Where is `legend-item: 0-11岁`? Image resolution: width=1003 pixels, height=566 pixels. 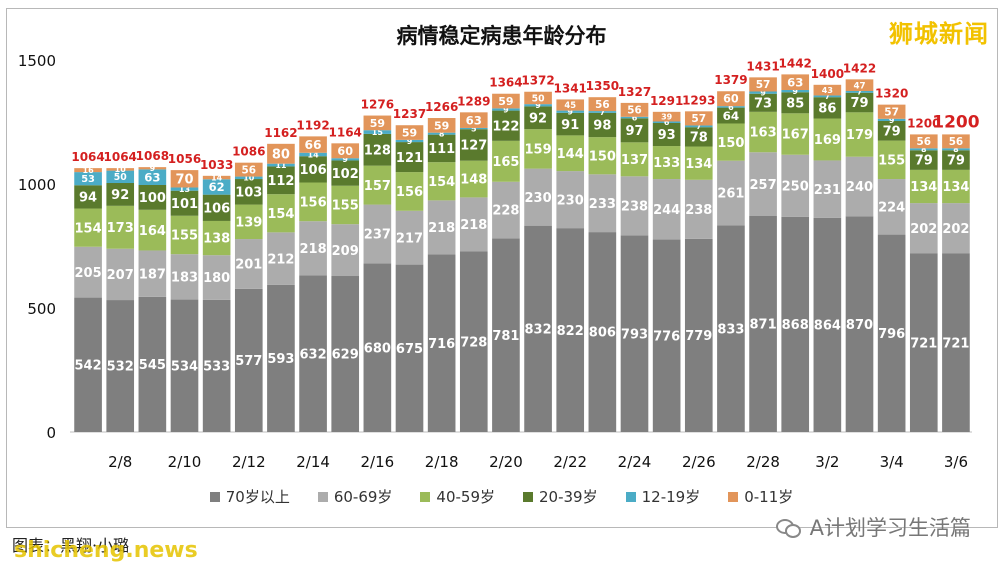 legend-item: 0-11岁 is located at coordinates (760, 496).